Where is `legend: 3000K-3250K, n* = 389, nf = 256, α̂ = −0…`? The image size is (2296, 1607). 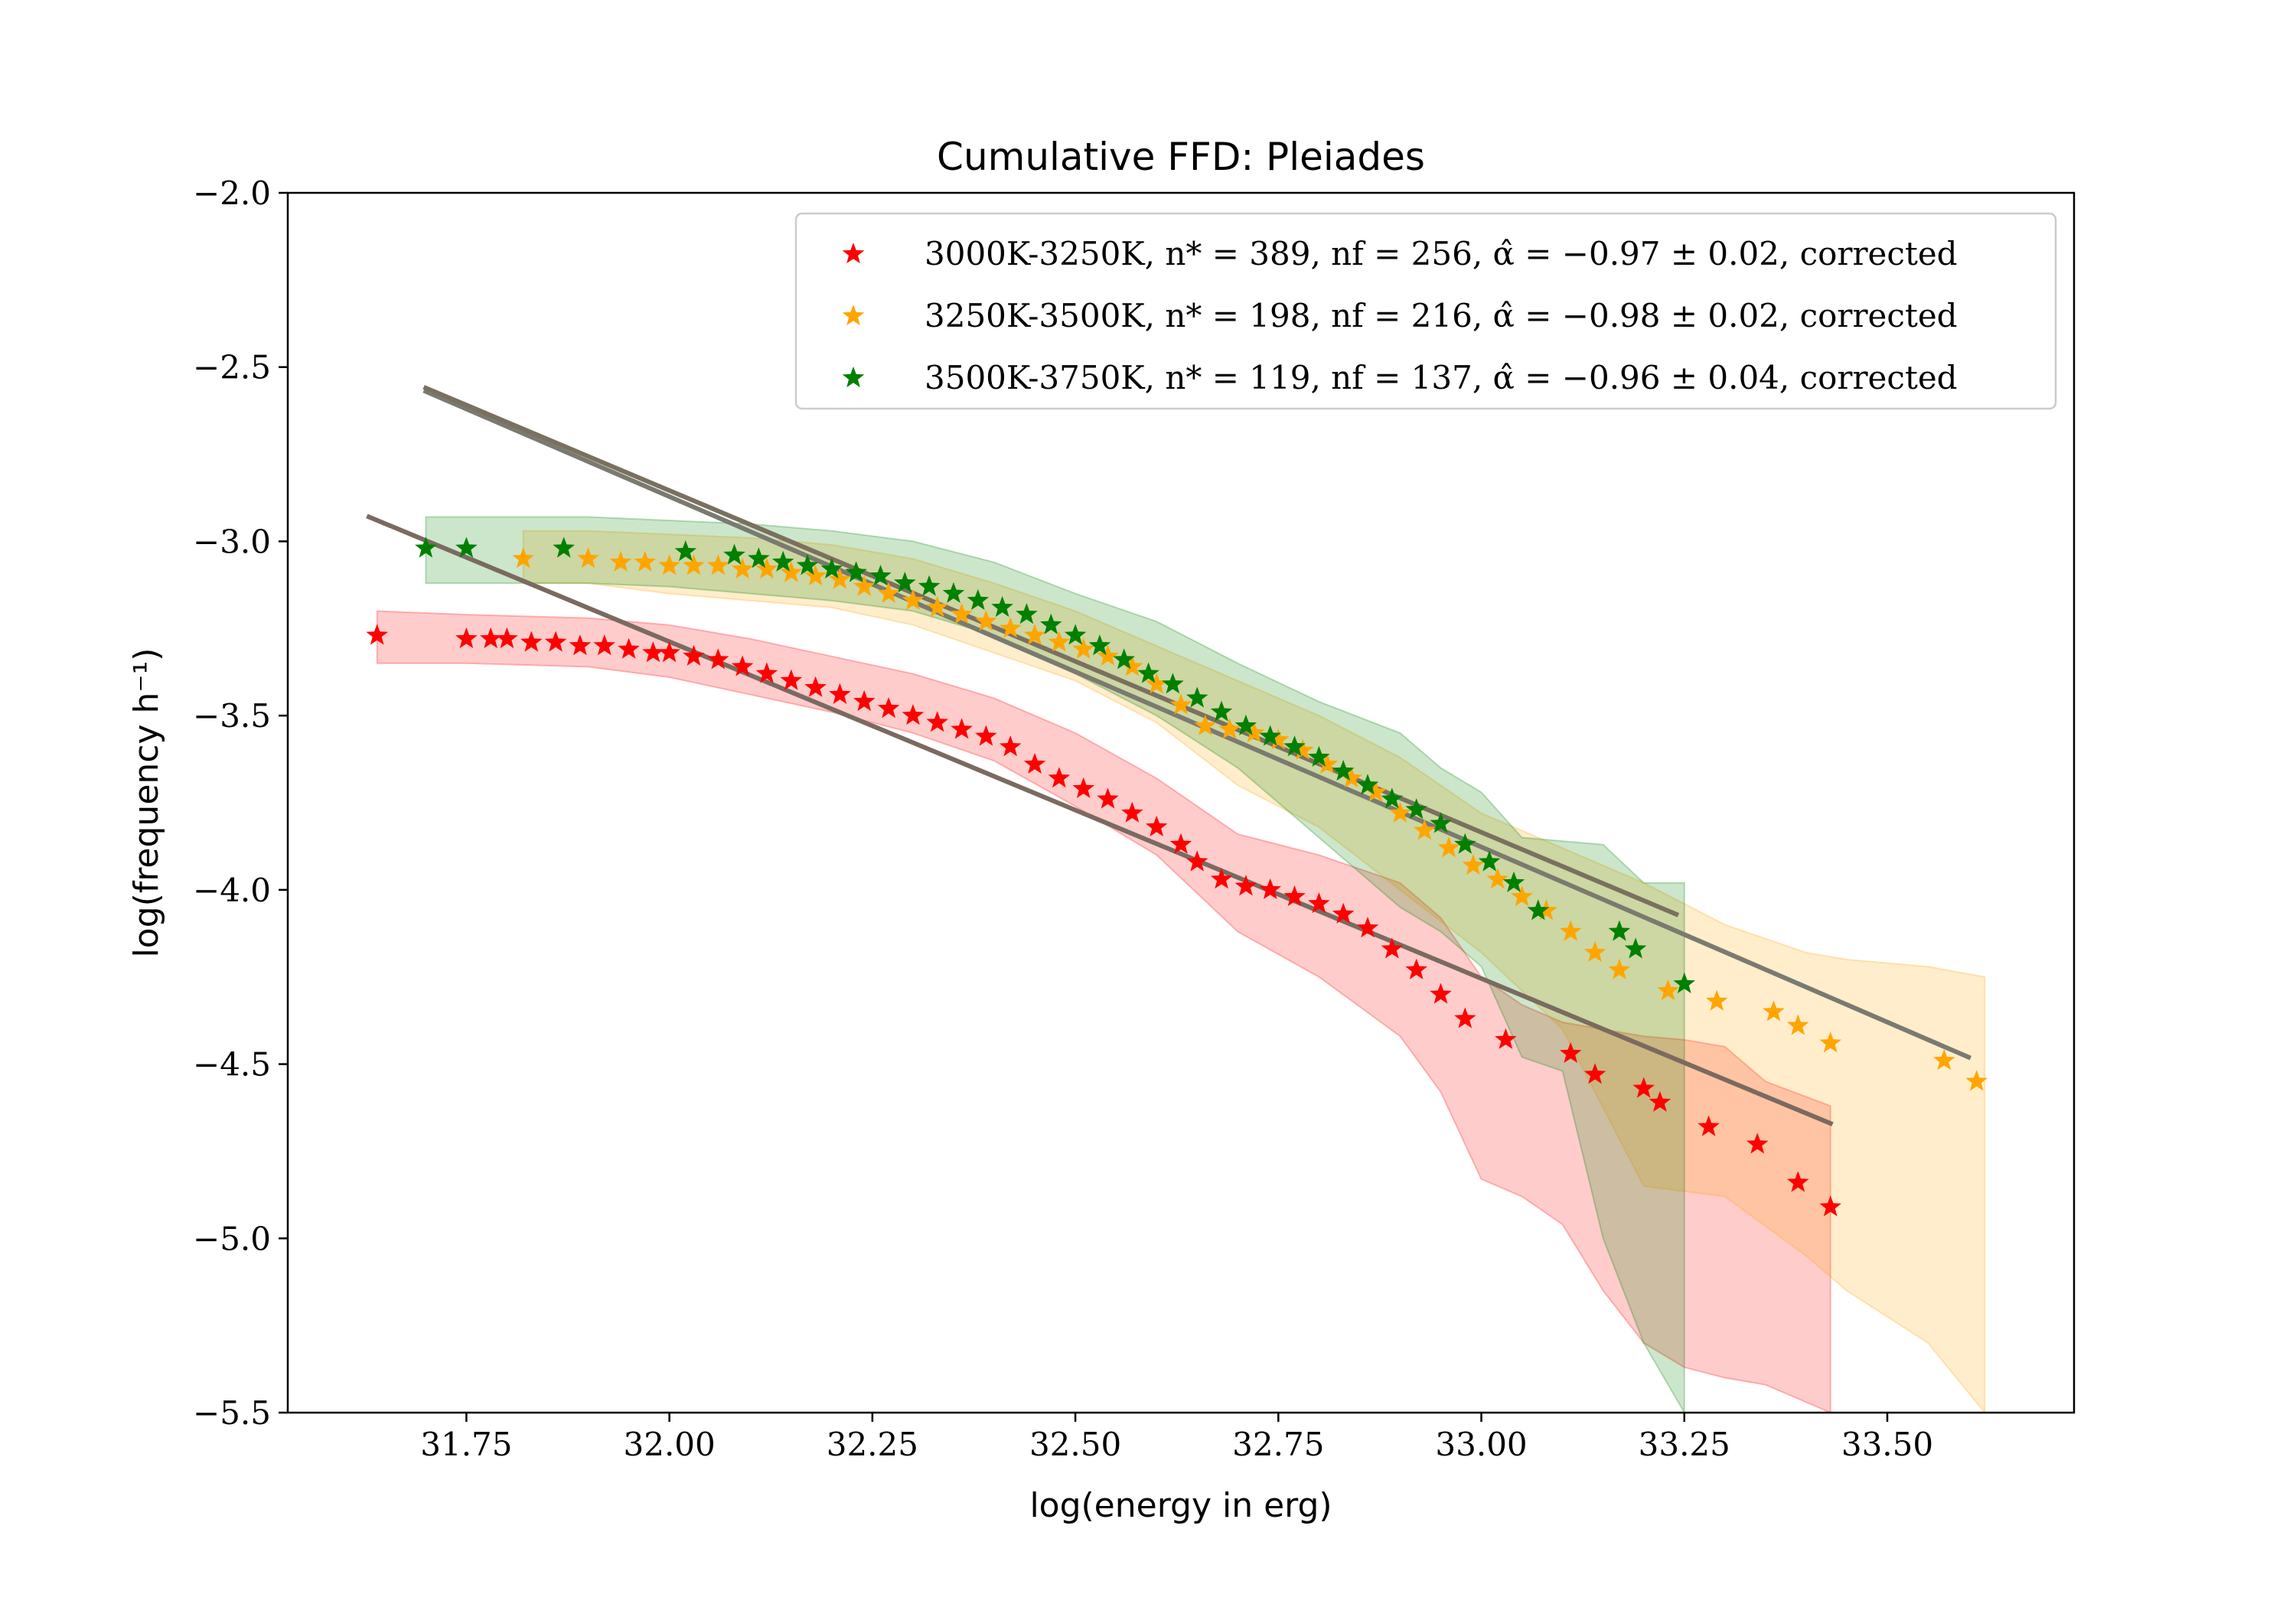
legend: 3000K-3250K, n* = 389, nf = 256, α̂ = −0… is located at coordinates (1425, 311).